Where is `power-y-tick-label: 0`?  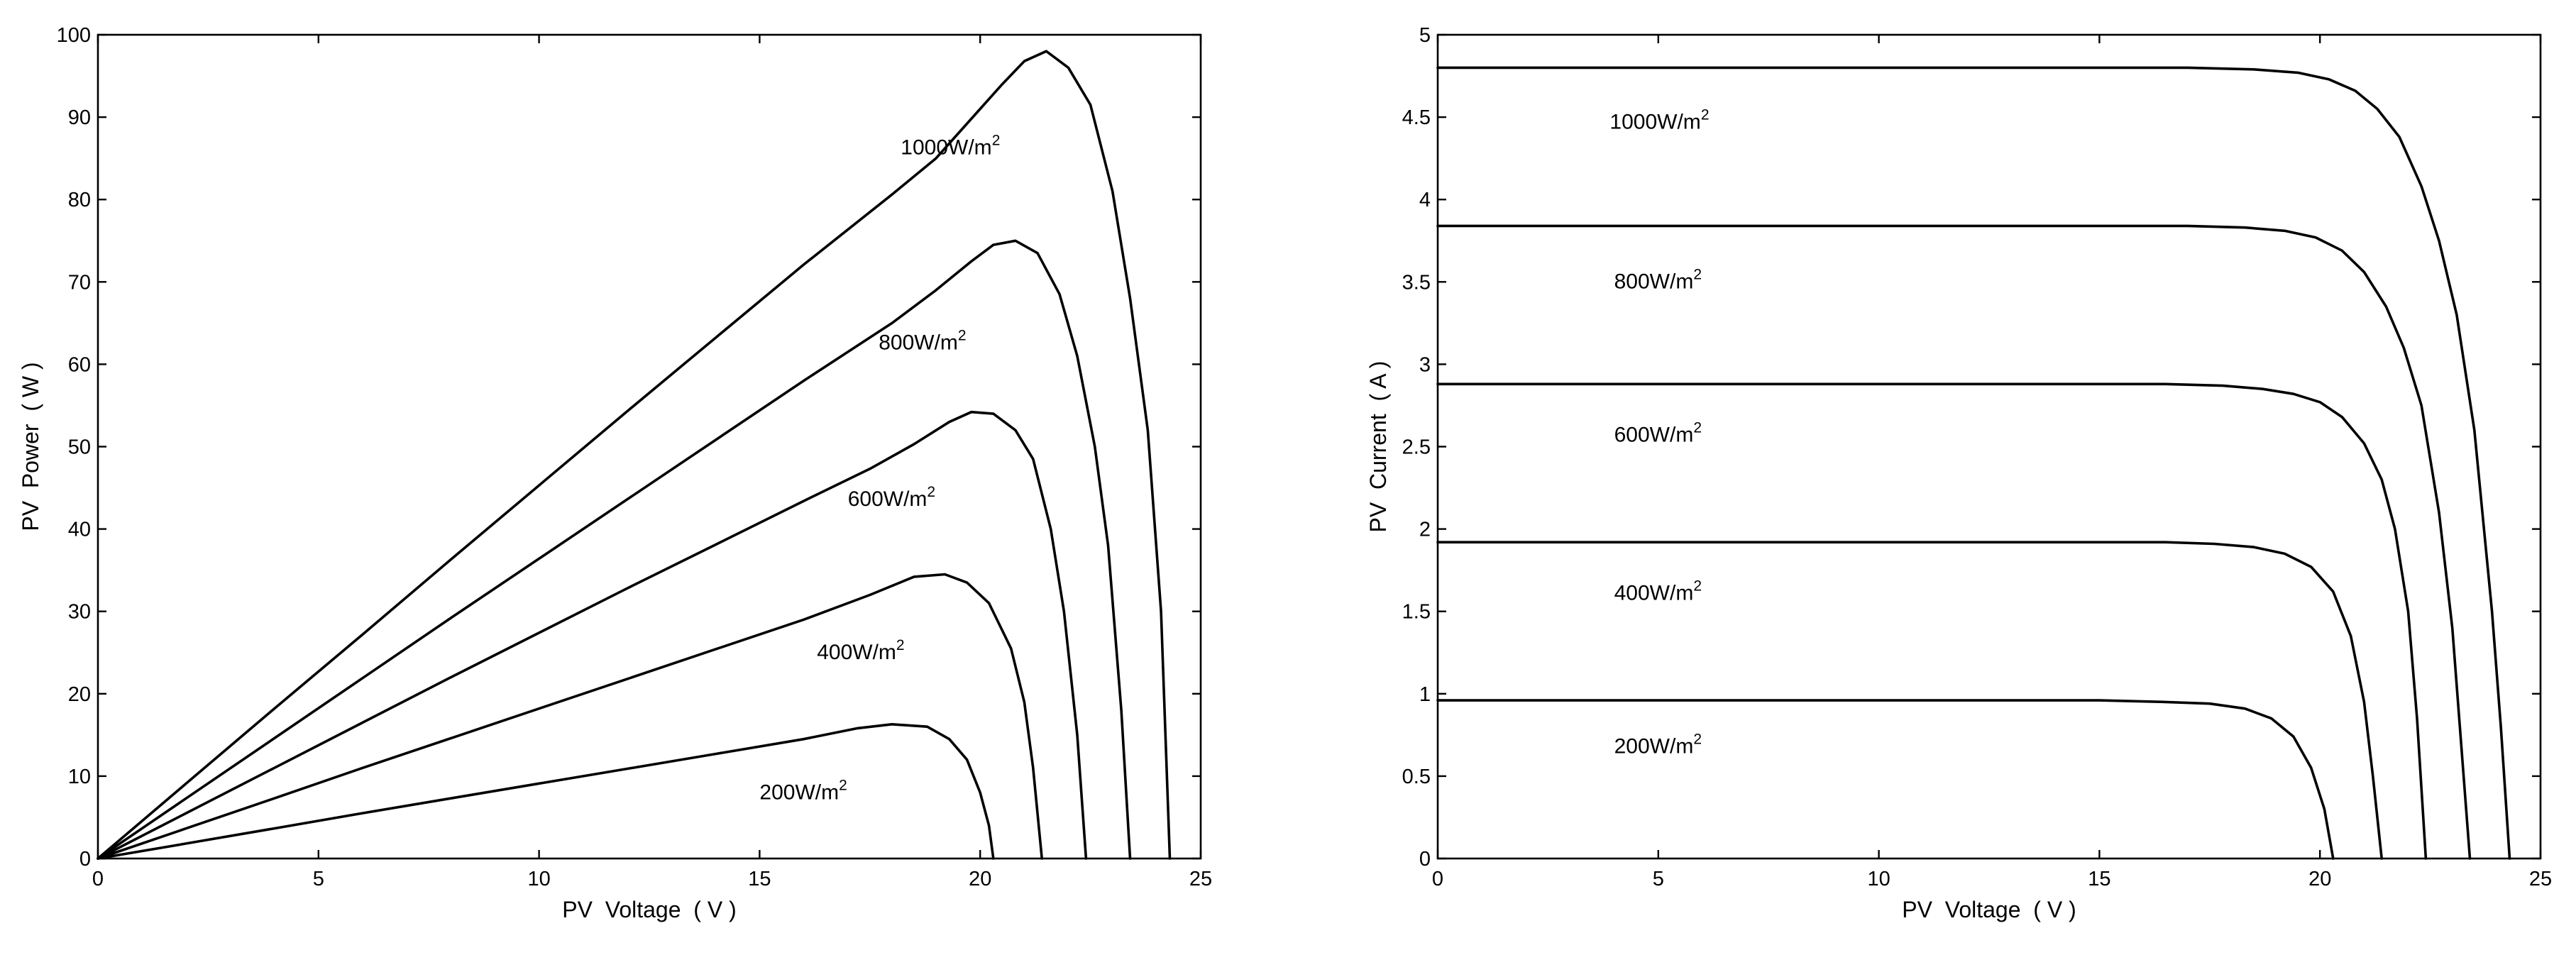
power-y-tick-label: 0 is located at coordinates (85, 859).